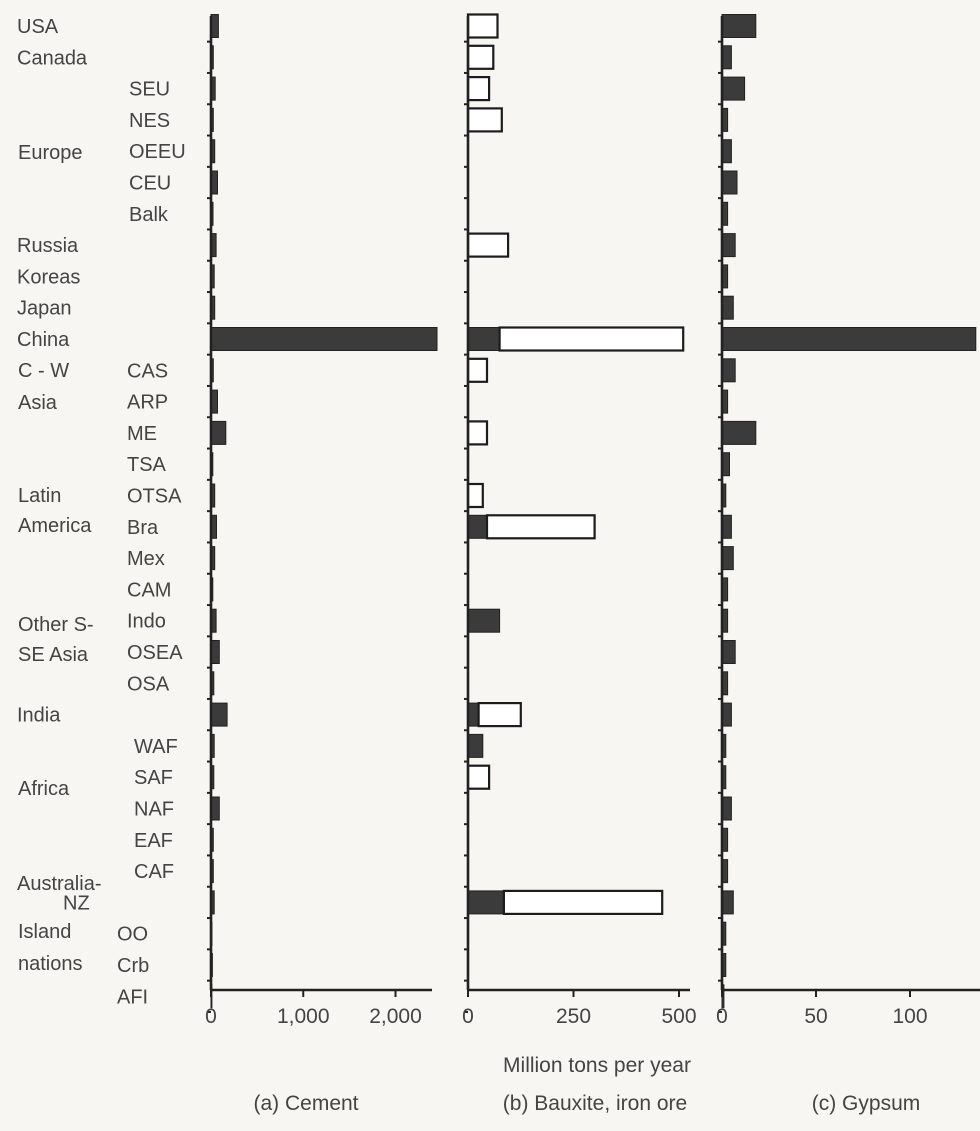 The height and width of the screenshot is (1131, 980). What do you see at coordinates (597, 1065) in the screenshot?
I see `shared-x-axis-label: Million tons per year` at bounding box center [597, 1065].